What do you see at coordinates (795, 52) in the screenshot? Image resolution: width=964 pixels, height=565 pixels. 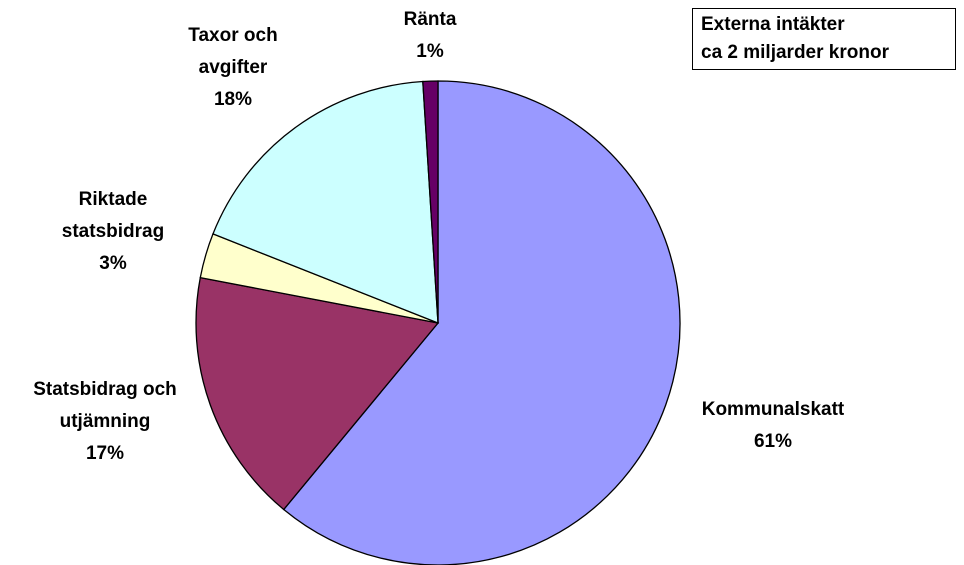 I see `annotation-line: ca 2 miljarder kronor` at bounding box center [795, 52].